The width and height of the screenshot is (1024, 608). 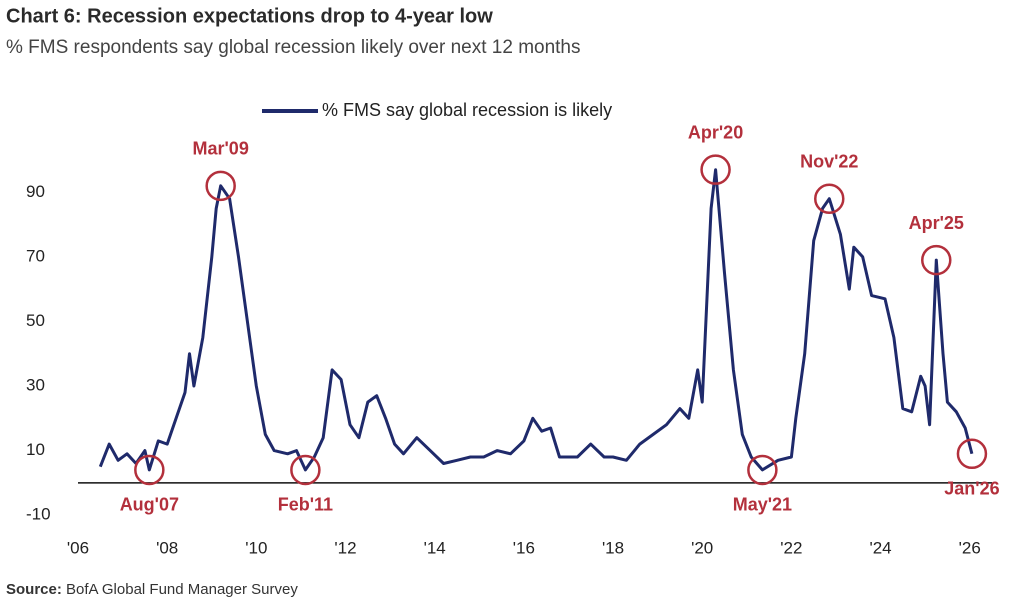 What do you see at coordinates (613, 547) in the screenshot?
I see `x-tick-label: '18` at bounding box center [613, 547].